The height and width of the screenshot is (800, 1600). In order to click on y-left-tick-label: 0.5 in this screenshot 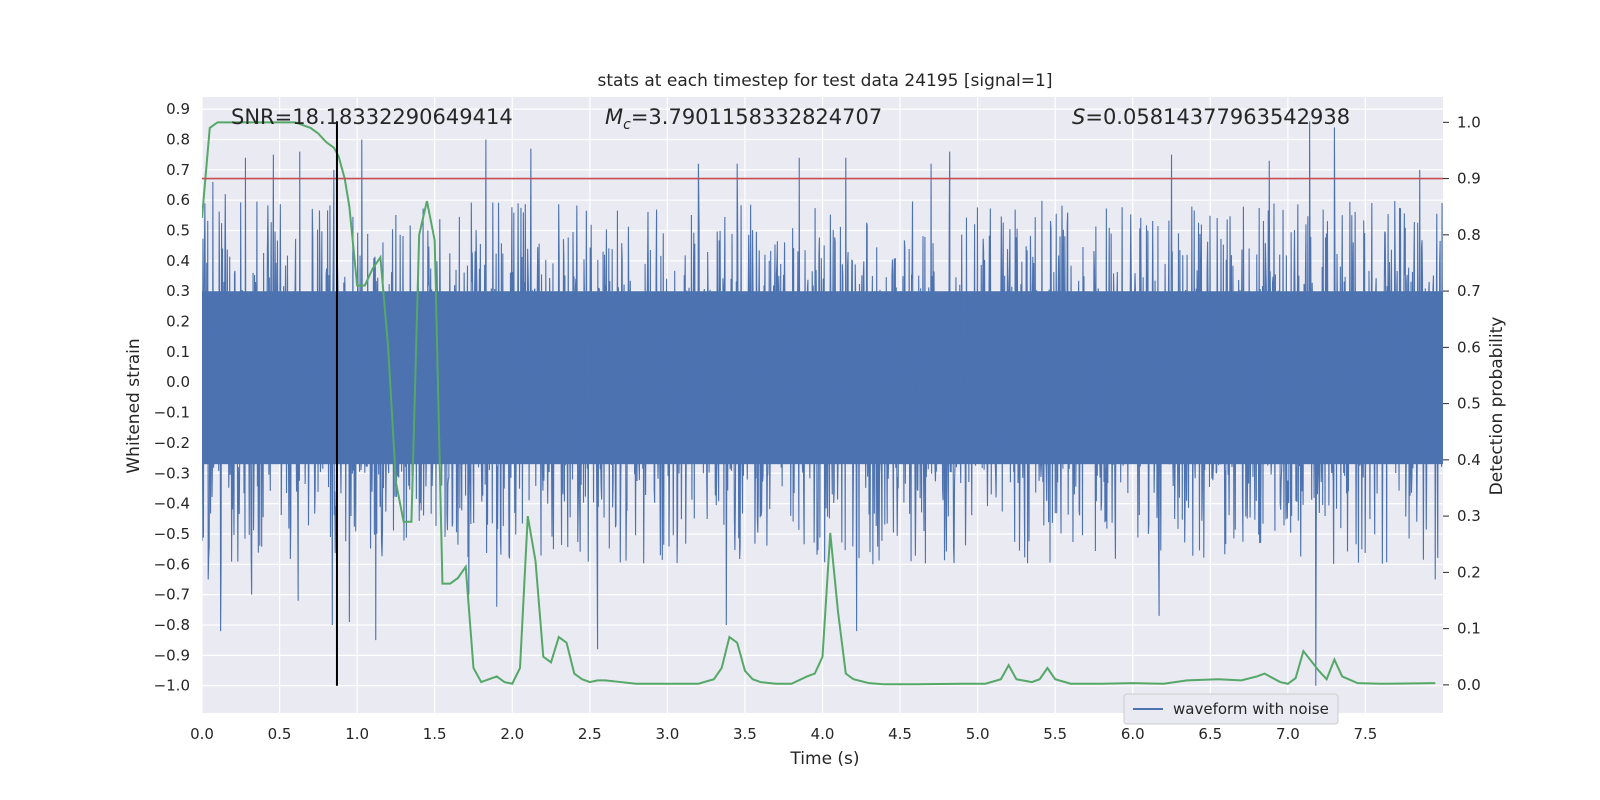, I will do `click(178, 231)`.